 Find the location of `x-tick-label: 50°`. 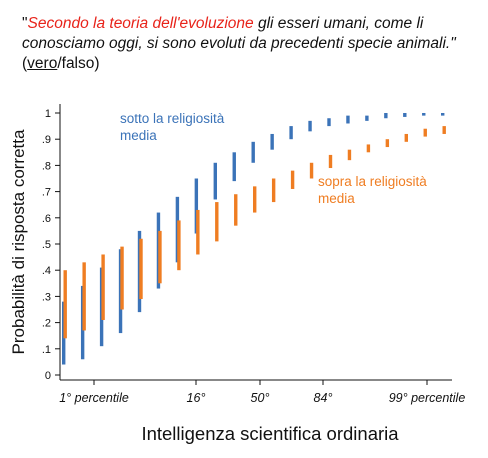

x-tick-label: 50° is located at coordinates (260, 398).